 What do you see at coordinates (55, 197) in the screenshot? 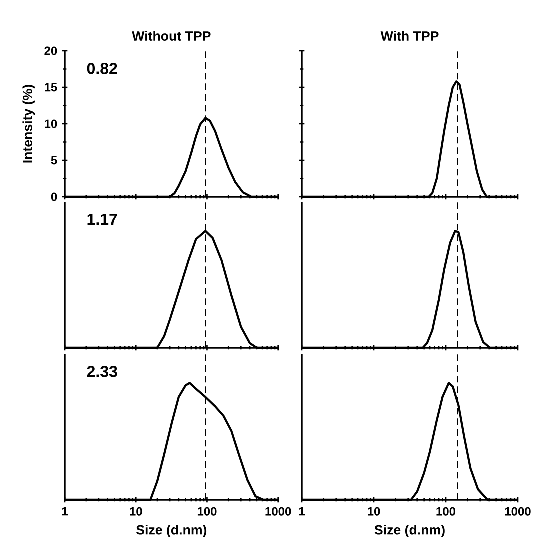
I see `y-tick-label: 0` at bounding box center [55, 197].